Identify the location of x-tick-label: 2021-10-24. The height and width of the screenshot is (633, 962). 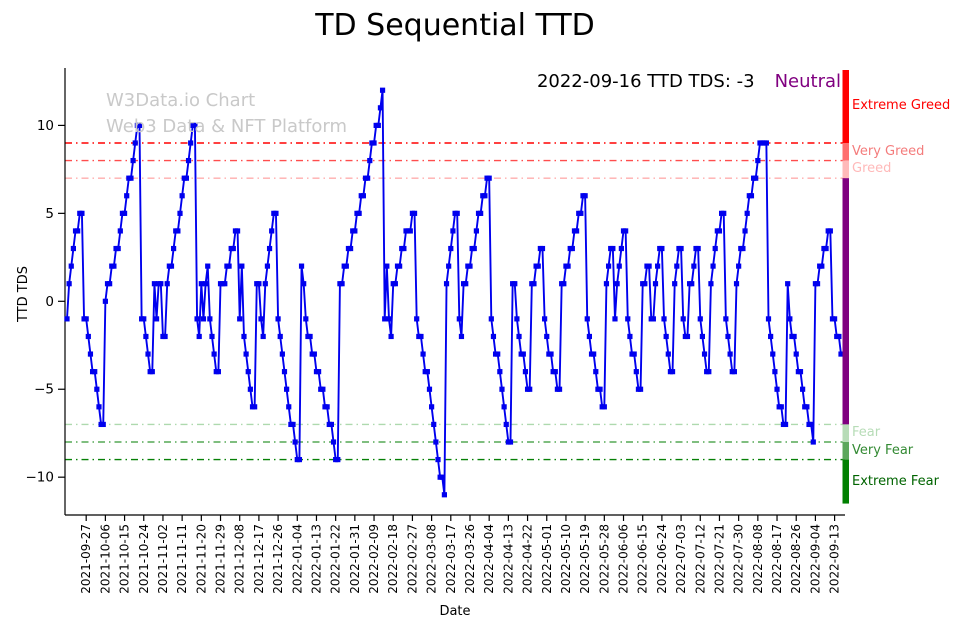
(144, 559).